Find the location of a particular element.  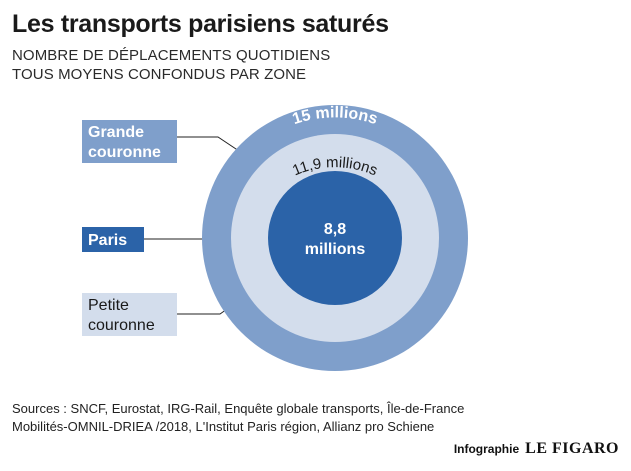

circle-paris is located at coordinates (335, 238).